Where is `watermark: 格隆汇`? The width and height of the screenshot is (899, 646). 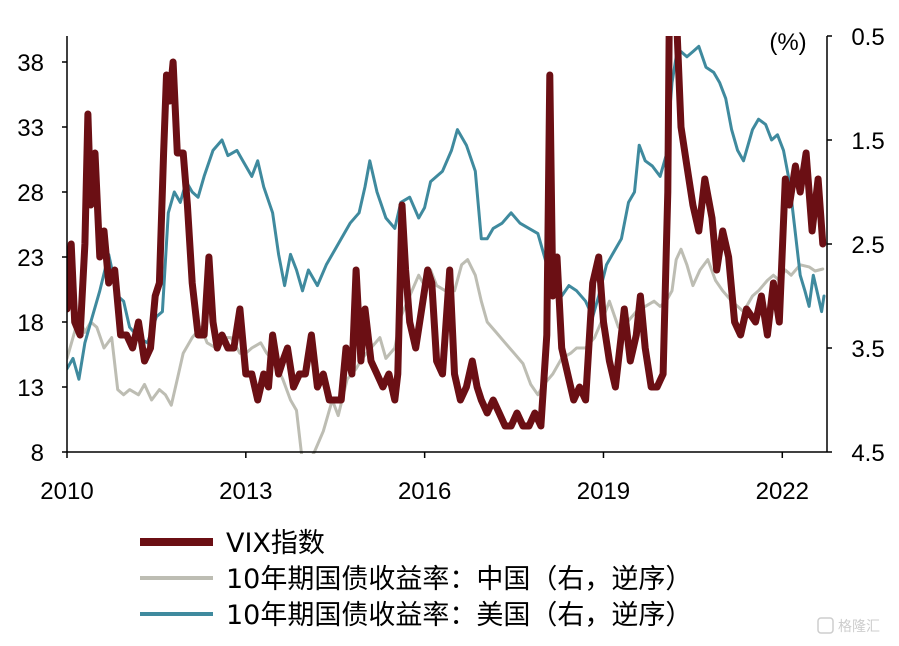 watermark: 格隆汇 is located at coordinates (848, 626).